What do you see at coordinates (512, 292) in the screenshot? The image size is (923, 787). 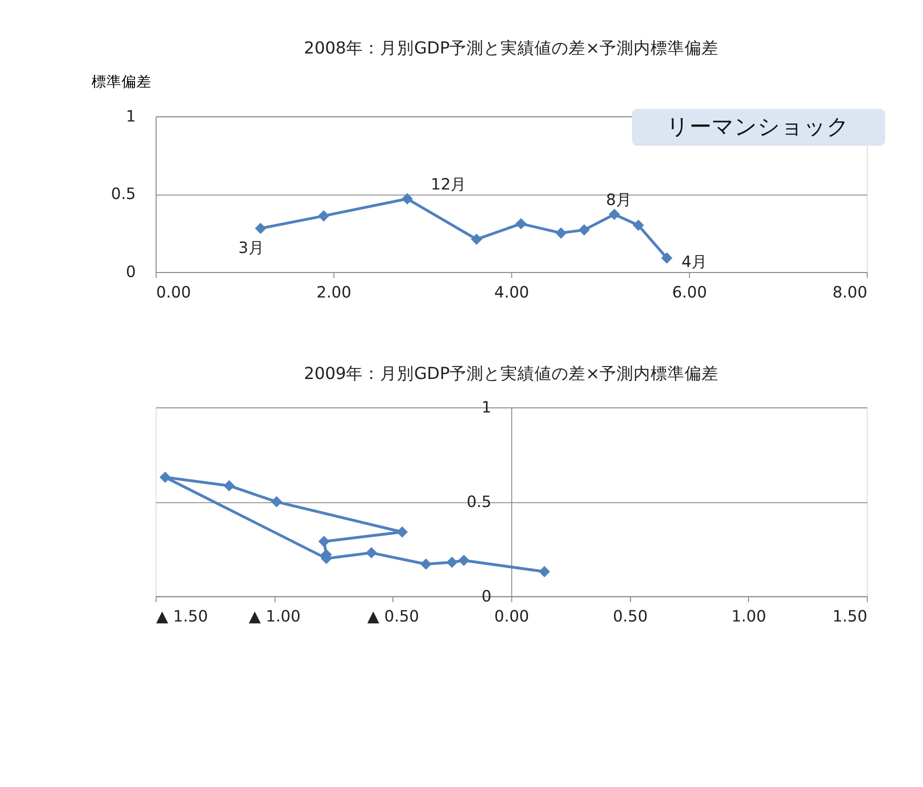 I see `x-tick-label: 4.00` at bounding box center [512, 292].